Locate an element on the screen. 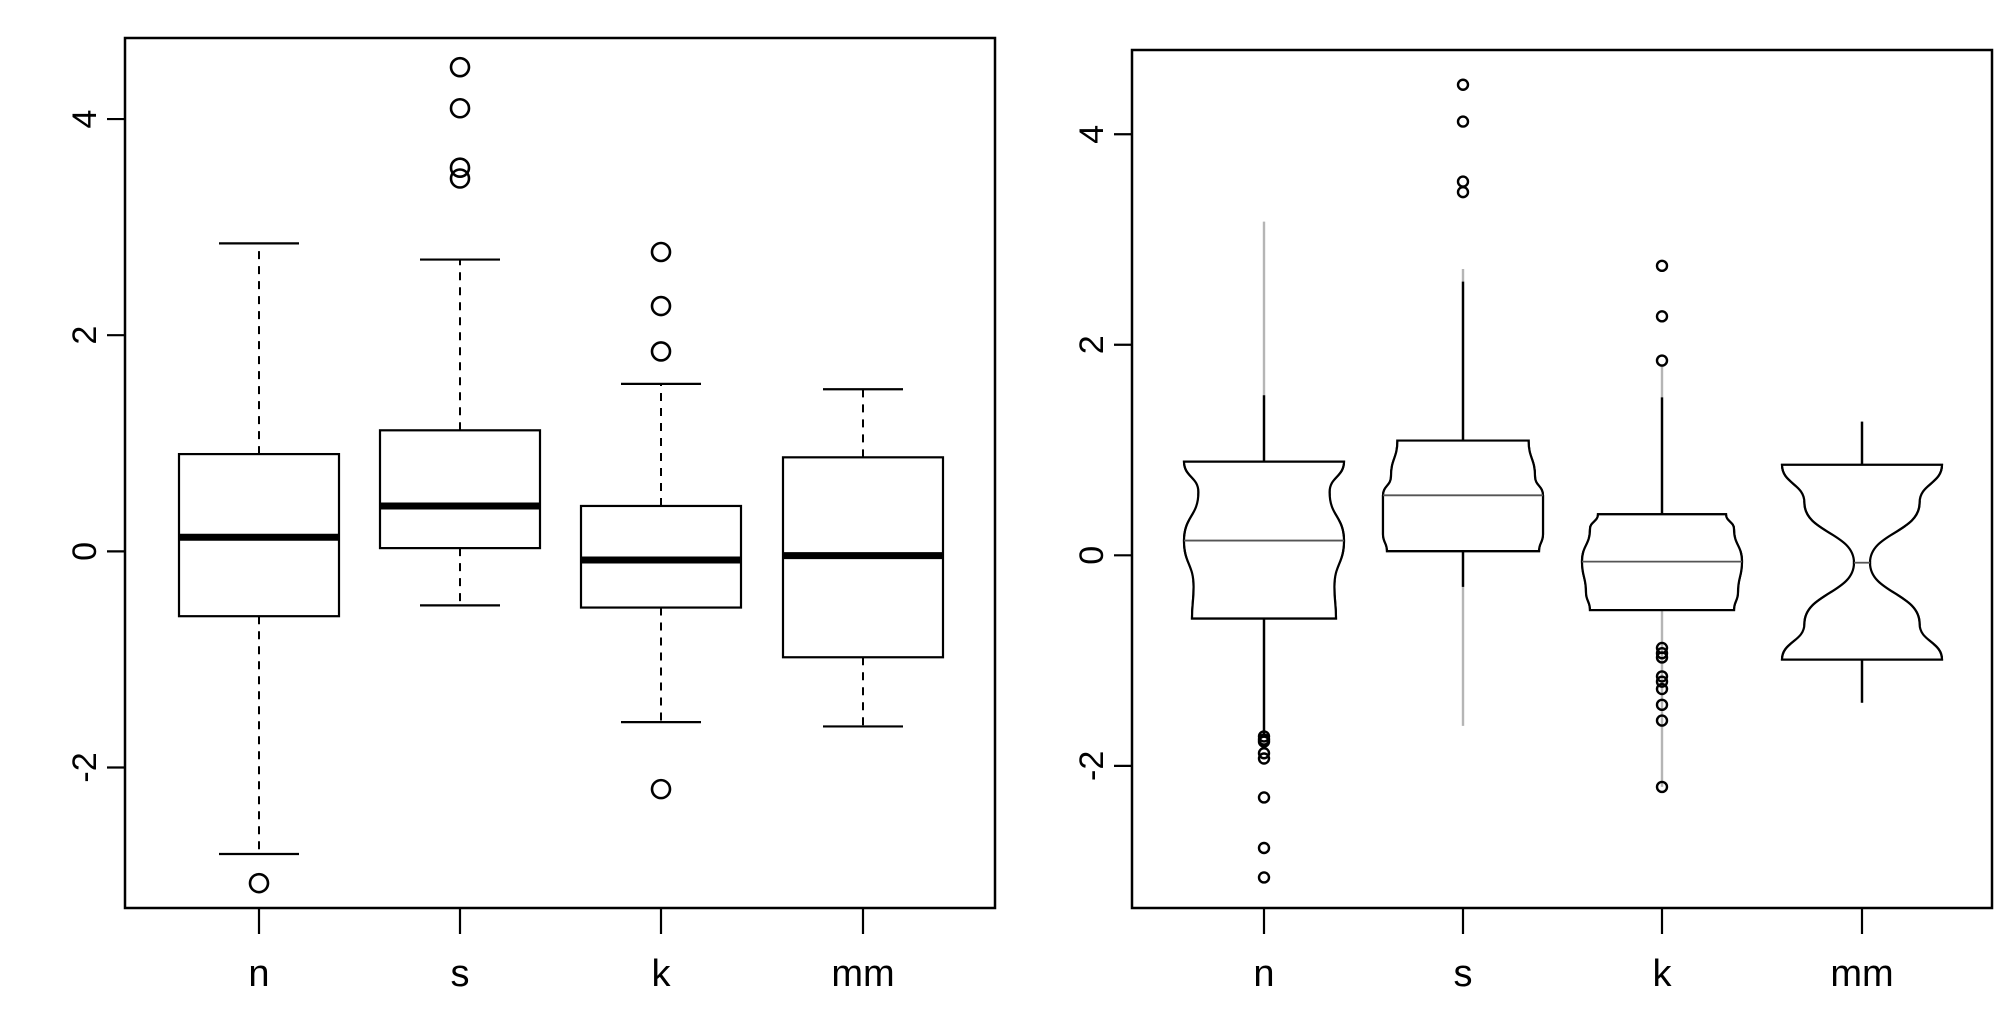  box-n is located at coordinates (259, 568).